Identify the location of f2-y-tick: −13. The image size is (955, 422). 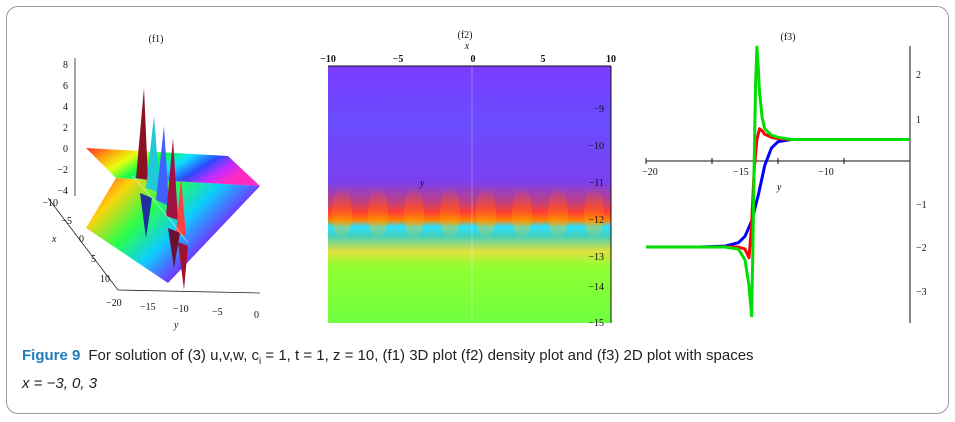
(596, 257).